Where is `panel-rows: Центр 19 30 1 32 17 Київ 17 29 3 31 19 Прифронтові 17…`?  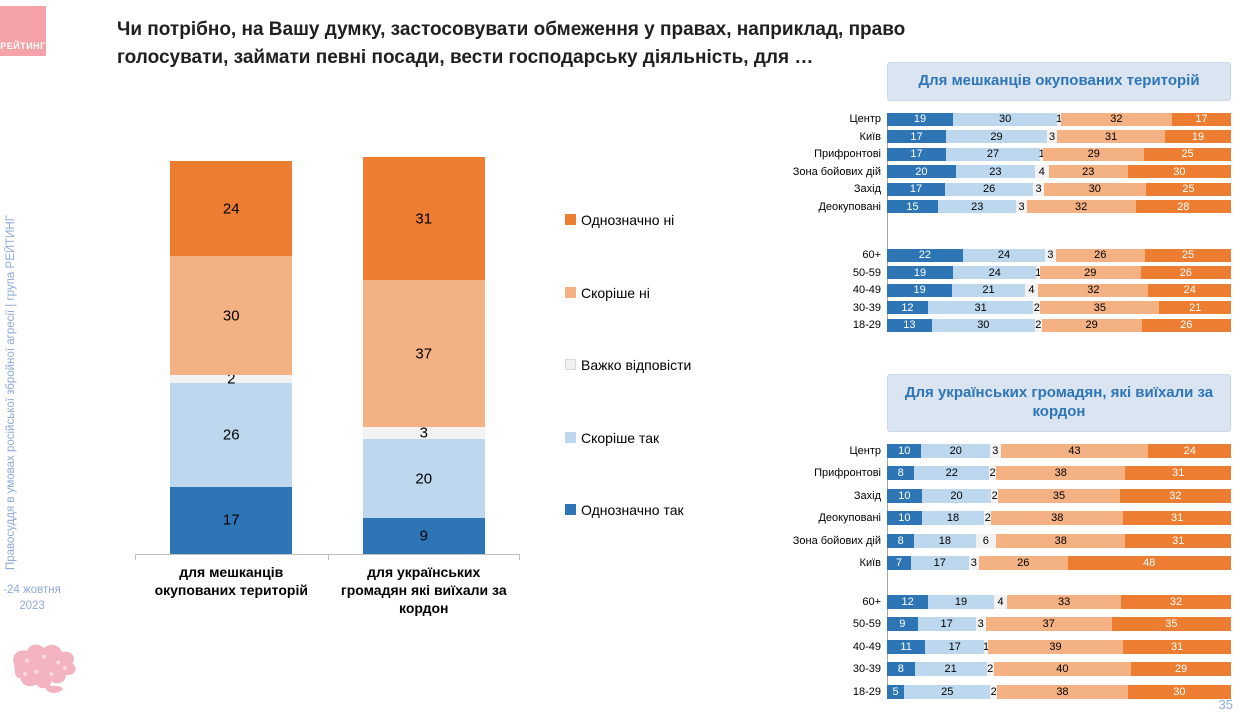
panel-rows: Центр 19 30 1 32 17 Київ 17 29 3 31 19 Прифронтові 17… is located at coordinates (1003, 222).